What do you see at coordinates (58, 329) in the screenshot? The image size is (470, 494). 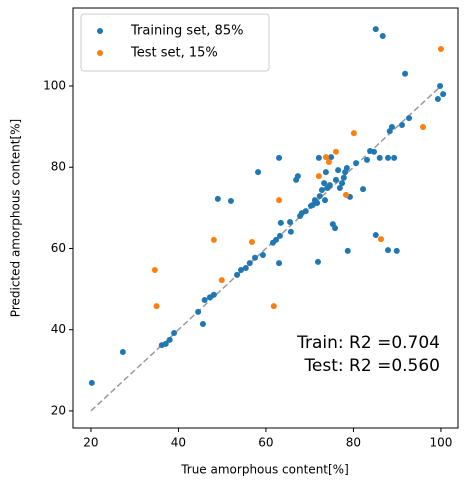 I see `y-tick-label: 40` at bounding box center [58, 329].